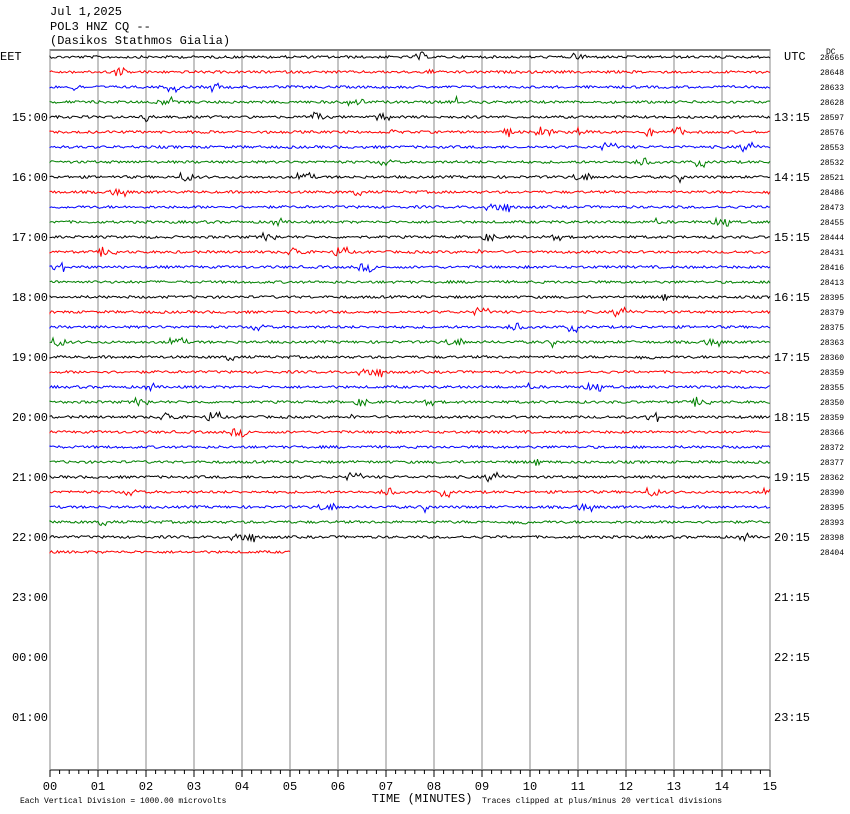 This screenshot has width=850, height=814. What do you see at coordinates (792, 358) in the screenshot?
I see `right-tick-label: 17:15` at bounding box center [792, 358].